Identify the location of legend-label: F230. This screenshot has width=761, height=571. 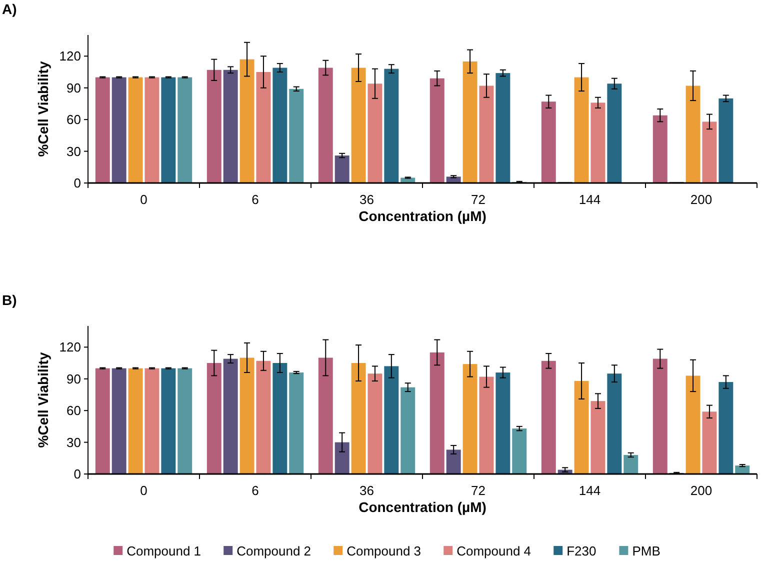
(581, 551).